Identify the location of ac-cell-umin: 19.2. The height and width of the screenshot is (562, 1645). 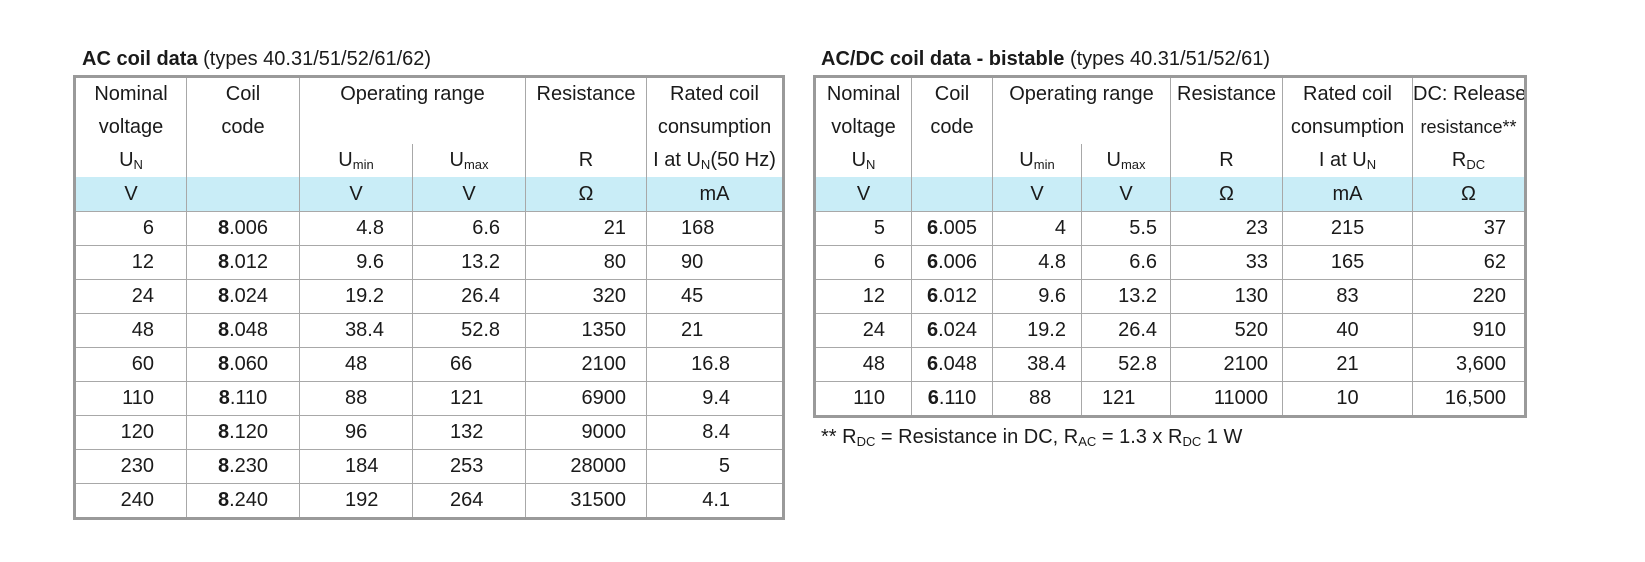
(356, 296).